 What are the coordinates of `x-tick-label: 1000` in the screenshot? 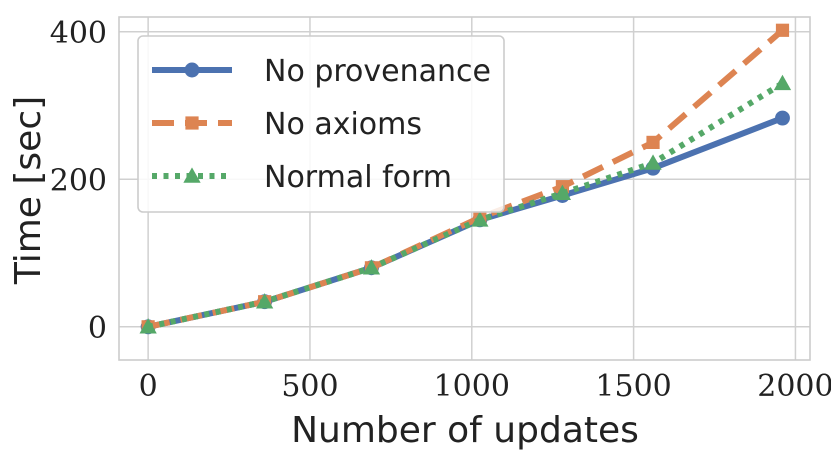 It's located at (472, 386).